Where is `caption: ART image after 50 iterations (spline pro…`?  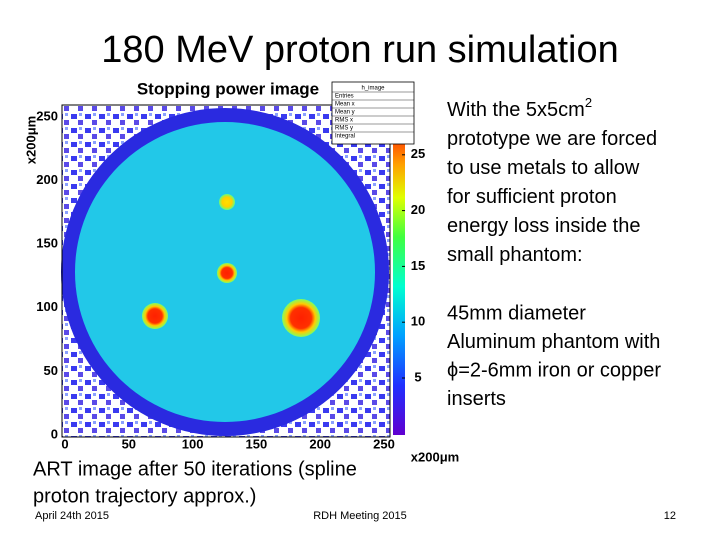
caption: ART image after 50 iterations (spline pro… is located at coordinates (195, 482).